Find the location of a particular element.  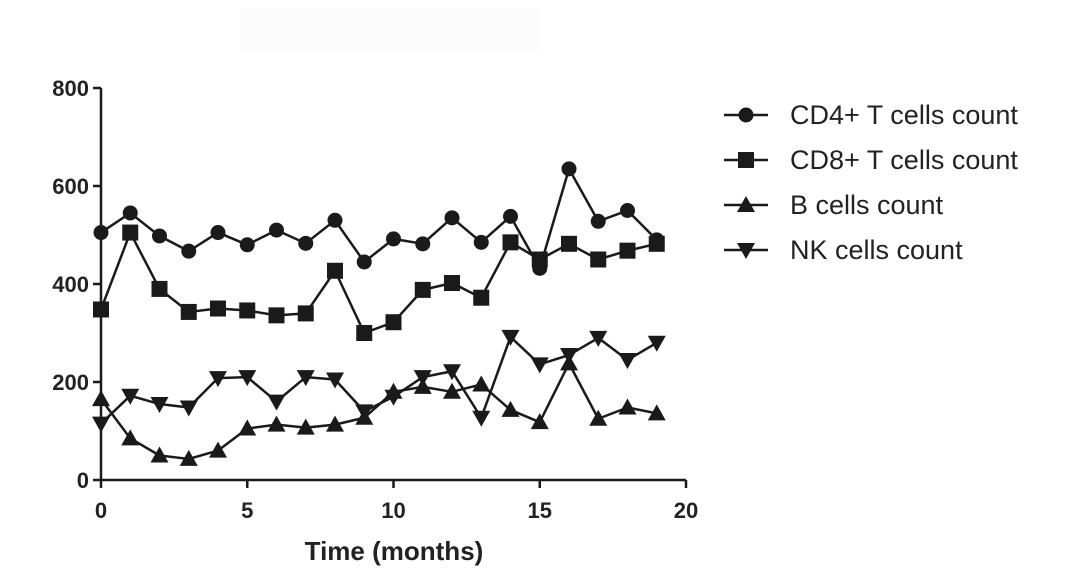

series-line is located at coordinates (378, 411).